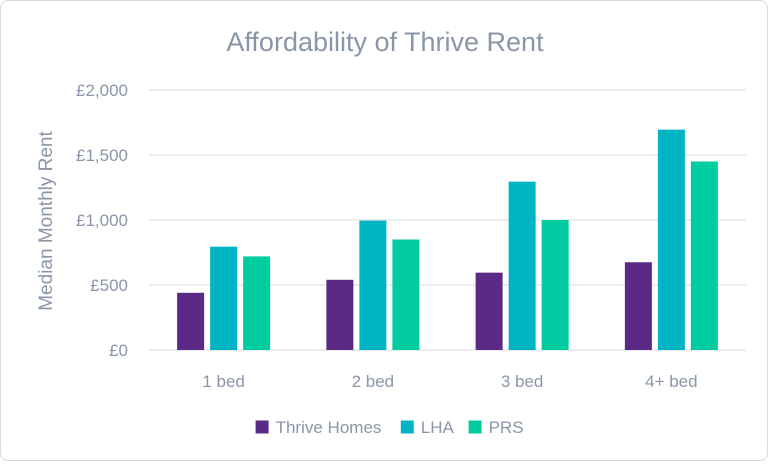  What do you see at coordinates (373, 381) in the screenshot?
I see `x-tick-label: 2 bed` at bounding box center [373, 381].